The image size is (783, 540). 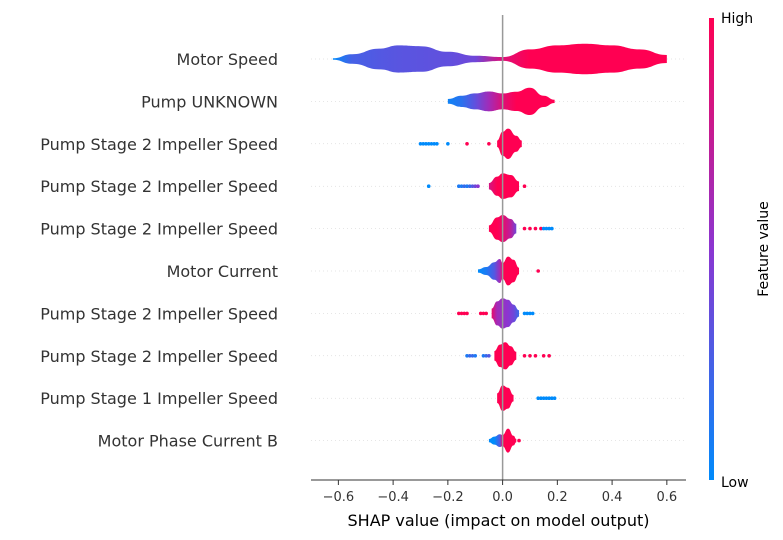 I want to click on x-axis-title: SHAP value (impact on model output), so click(x=499, y=520).